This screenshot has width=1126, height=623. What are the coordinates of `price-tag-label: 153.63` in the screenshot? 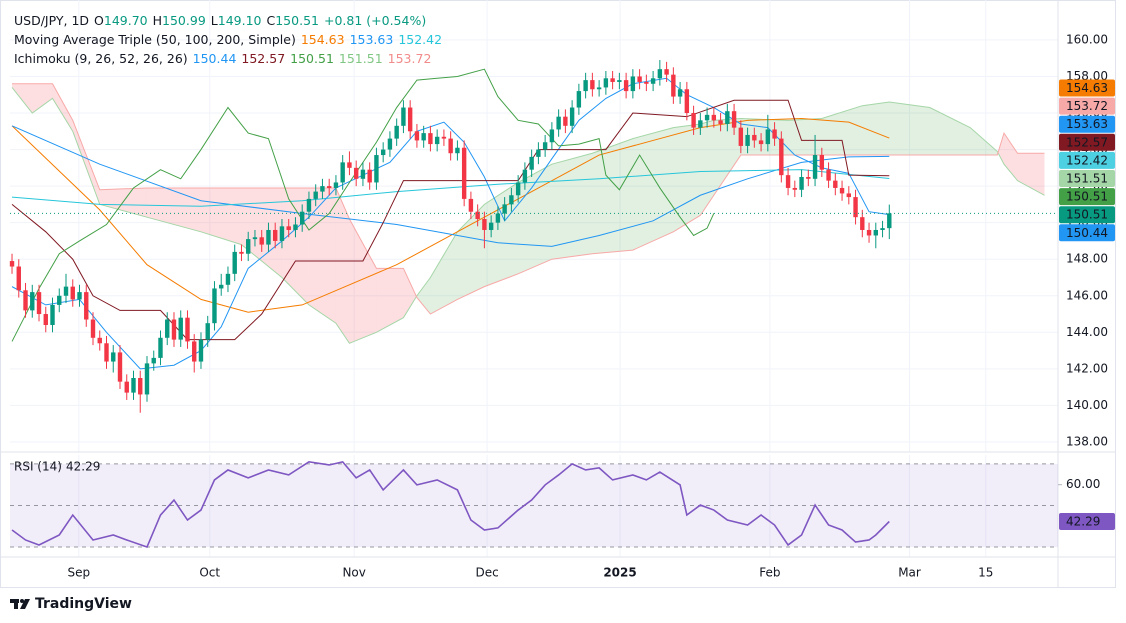 It's located at (1087, 124).